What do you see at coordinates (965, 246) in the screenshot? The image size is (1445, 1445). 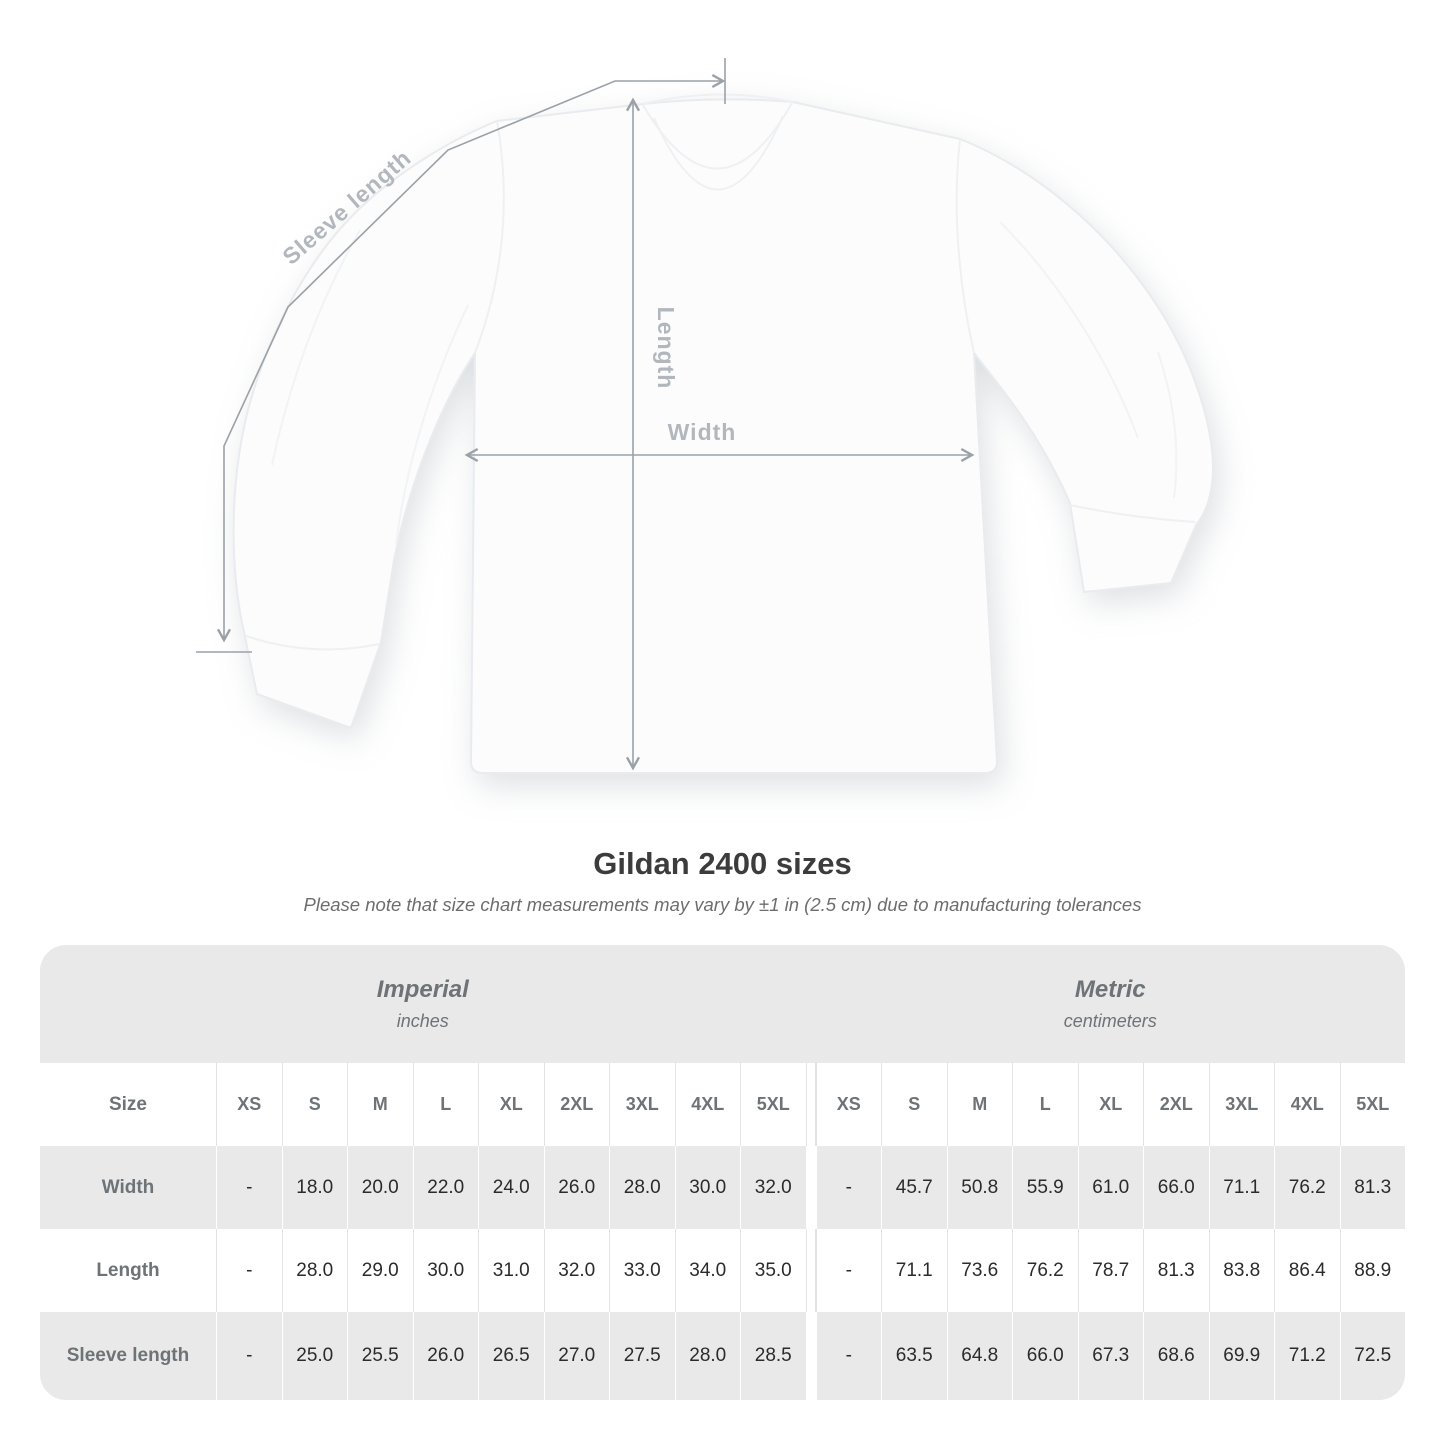 I see `right-armhole-seam` at bounding box center [965, 246].